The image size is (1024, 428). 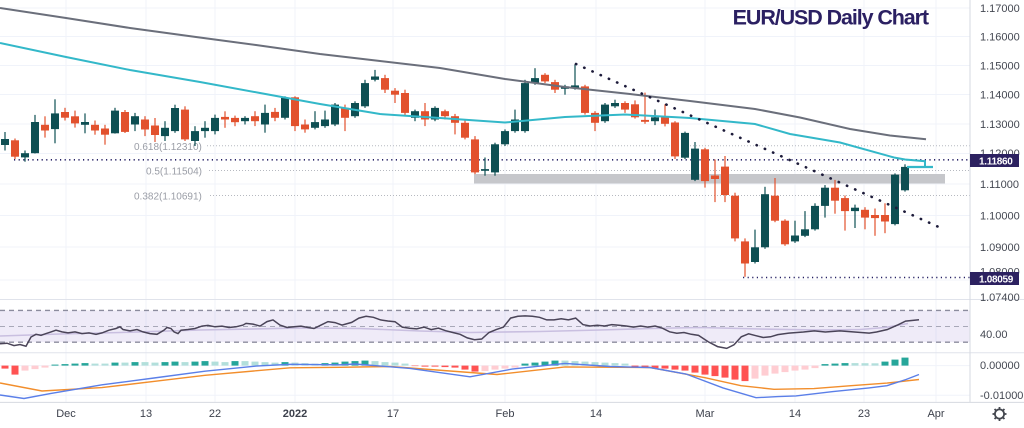 I want to click on svg-text: 0.618(1.12310), so click(x=168, y=147).